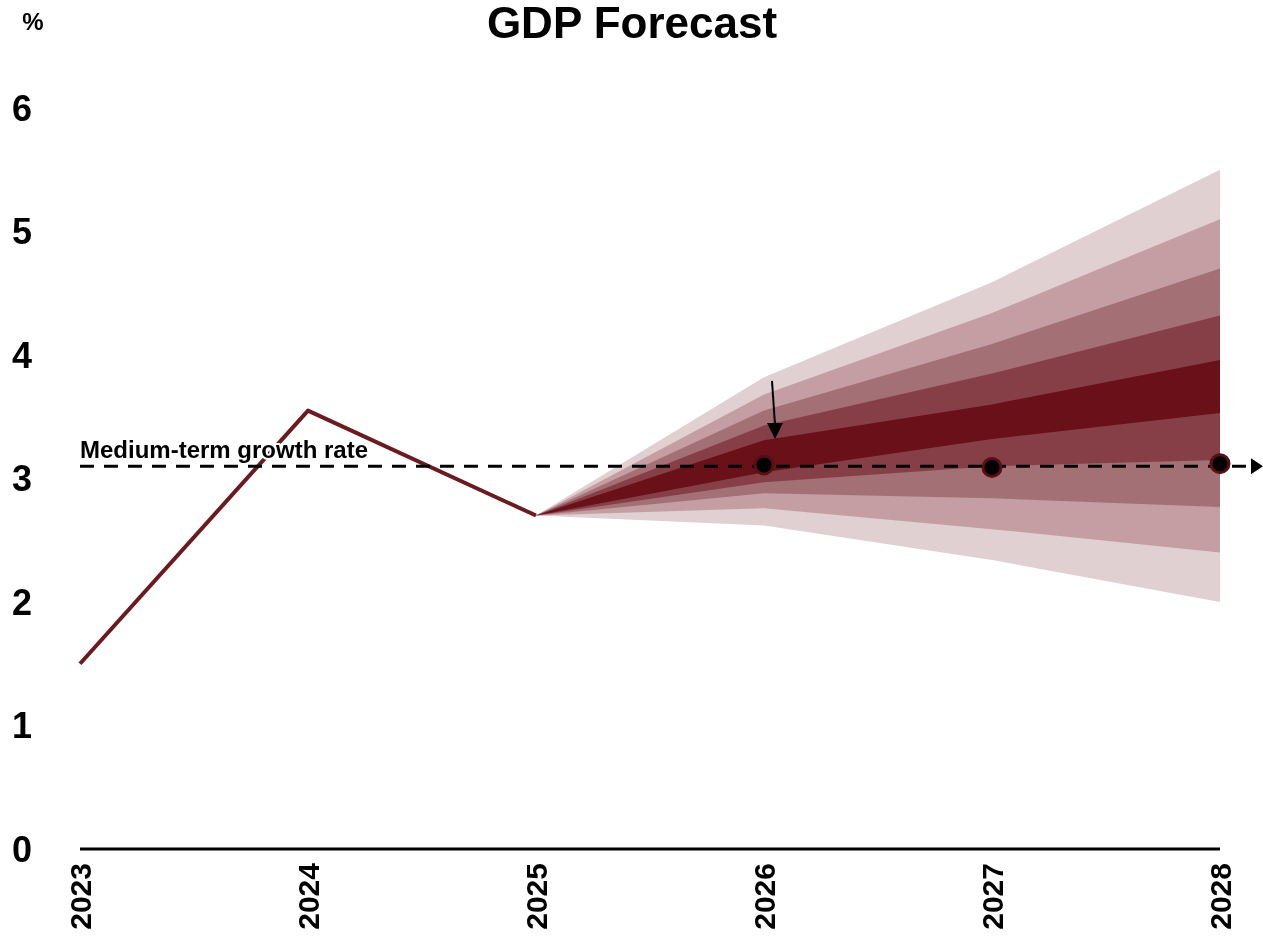 This screenshot has height=943, width=1263. I want to click on chart-title: GDP Forecast, so click(632, 23).